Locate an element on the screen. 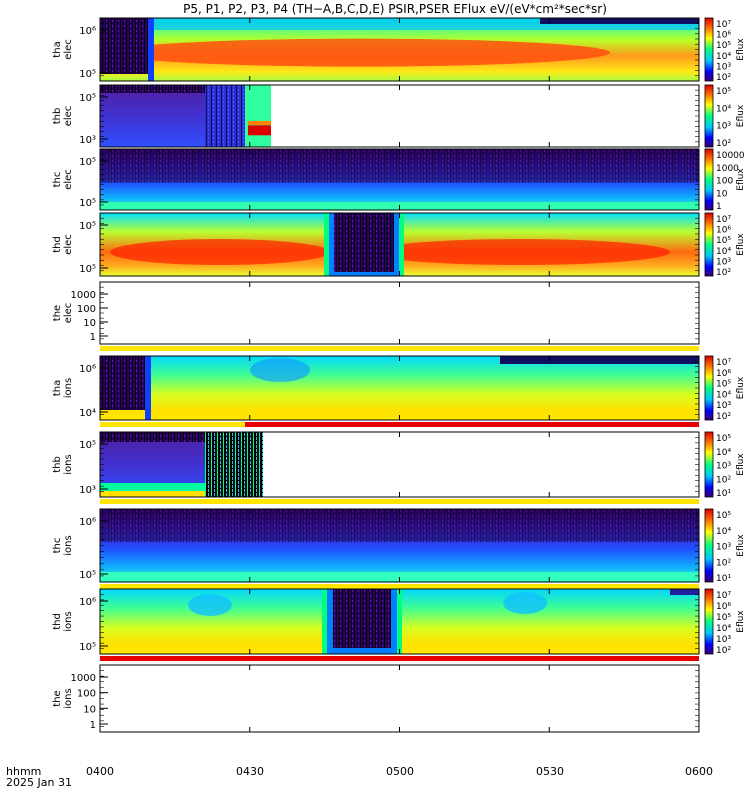 This screenshot has height=800, width=750. colorbar-tick-label: 1000 is located at coordinates (727, 169).